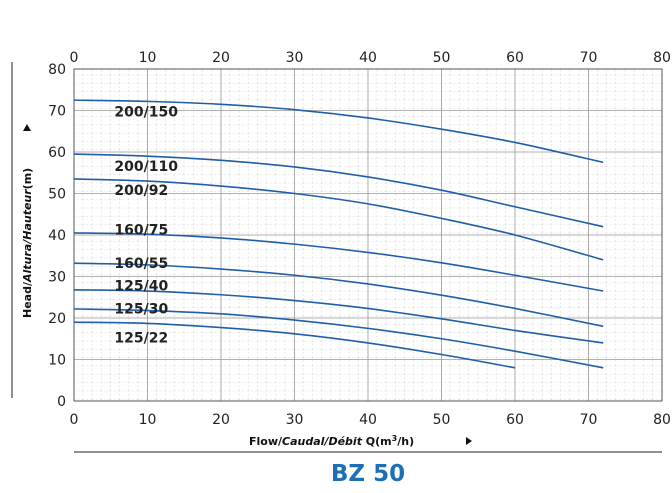  Describe the element at coordinates (141, 309) in the screenshot. I see `curve-label: 125/30` at that location.